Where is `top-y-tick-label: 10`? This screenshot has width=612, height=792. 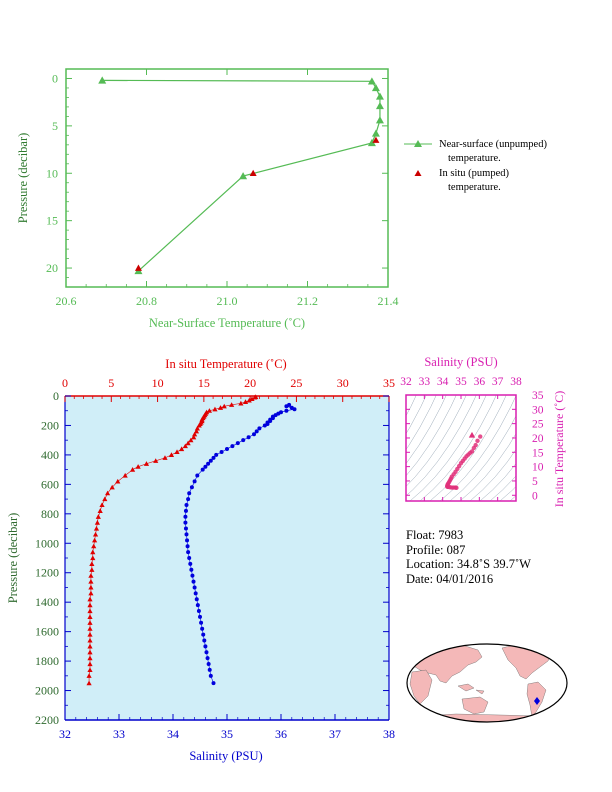 top-y-tick-label: 10 is located at coordinates (52, 173).